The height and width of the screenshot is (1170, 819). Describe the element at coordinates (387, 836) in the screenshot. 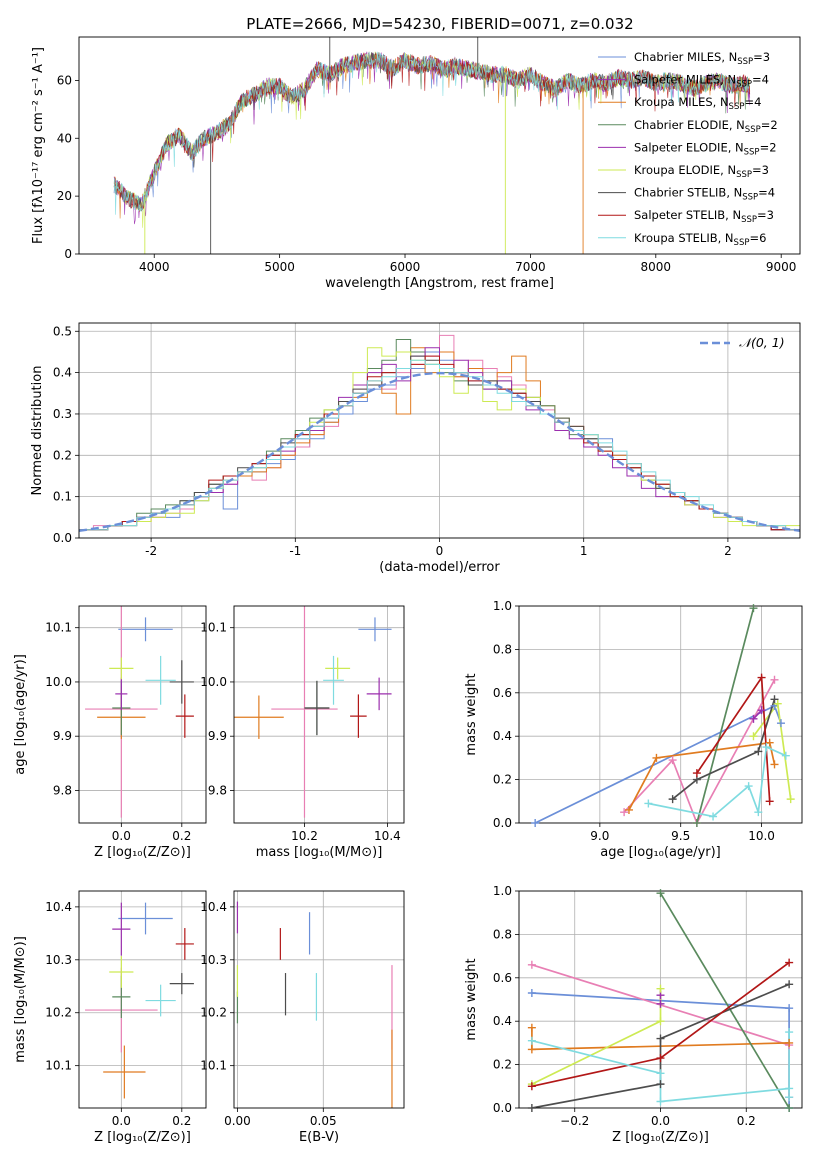

I see `age_vs_mass-xtick-label-1: 10.4` at that location.